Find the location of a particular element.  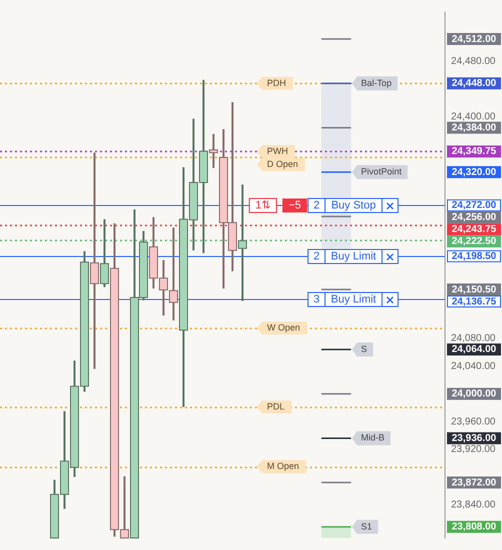

y-tick-label: 23,808.00 is located at coordinates (474, 527).